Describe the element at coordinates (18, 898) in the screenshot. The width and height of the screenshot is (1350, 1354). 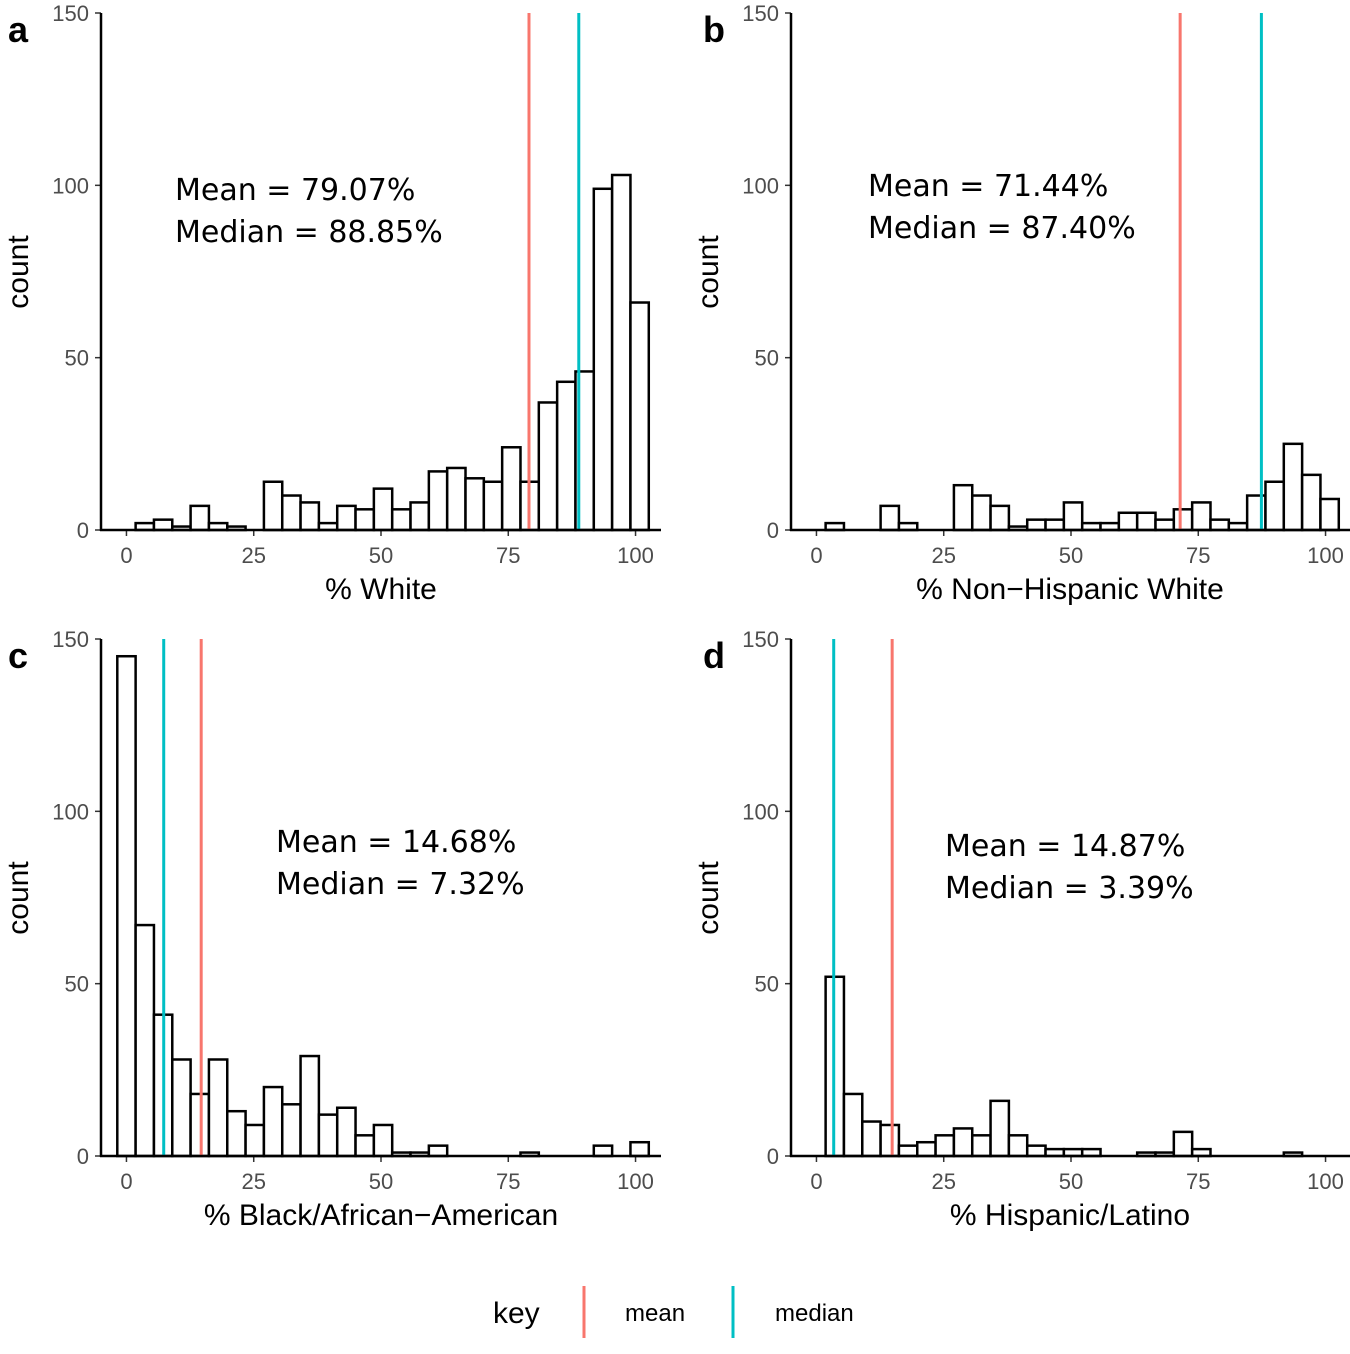
I see `y-axis-title-c: count` at that location.